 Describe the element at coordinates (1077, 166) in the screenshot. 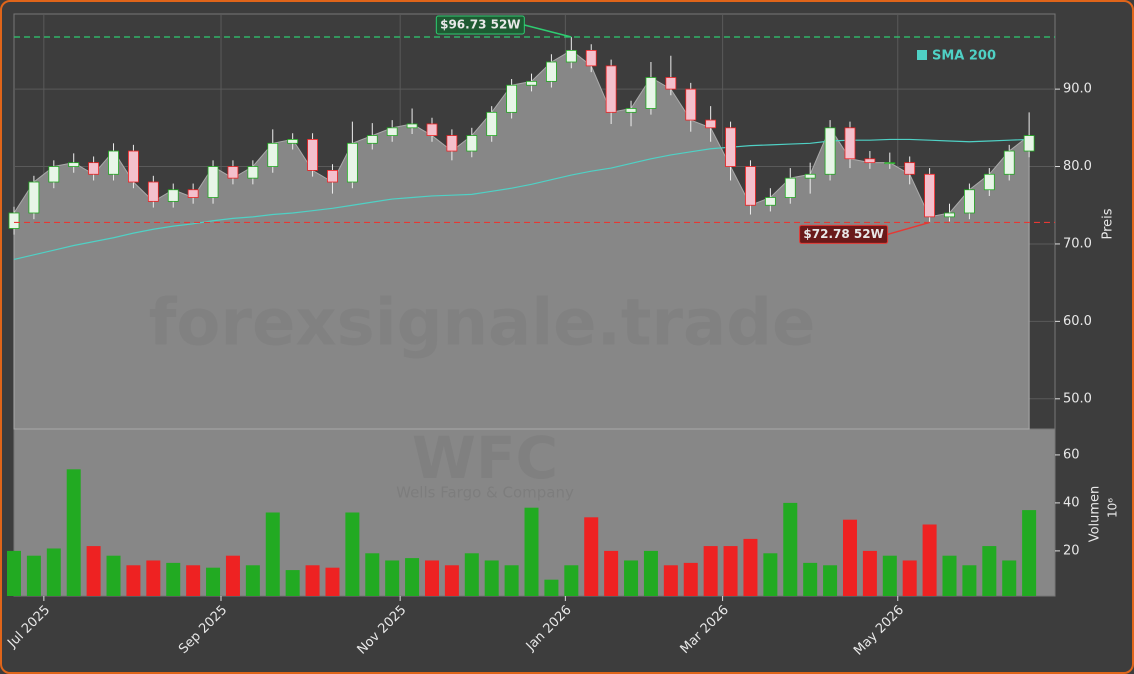

I see `y-tick-label: 80.0` at that location.